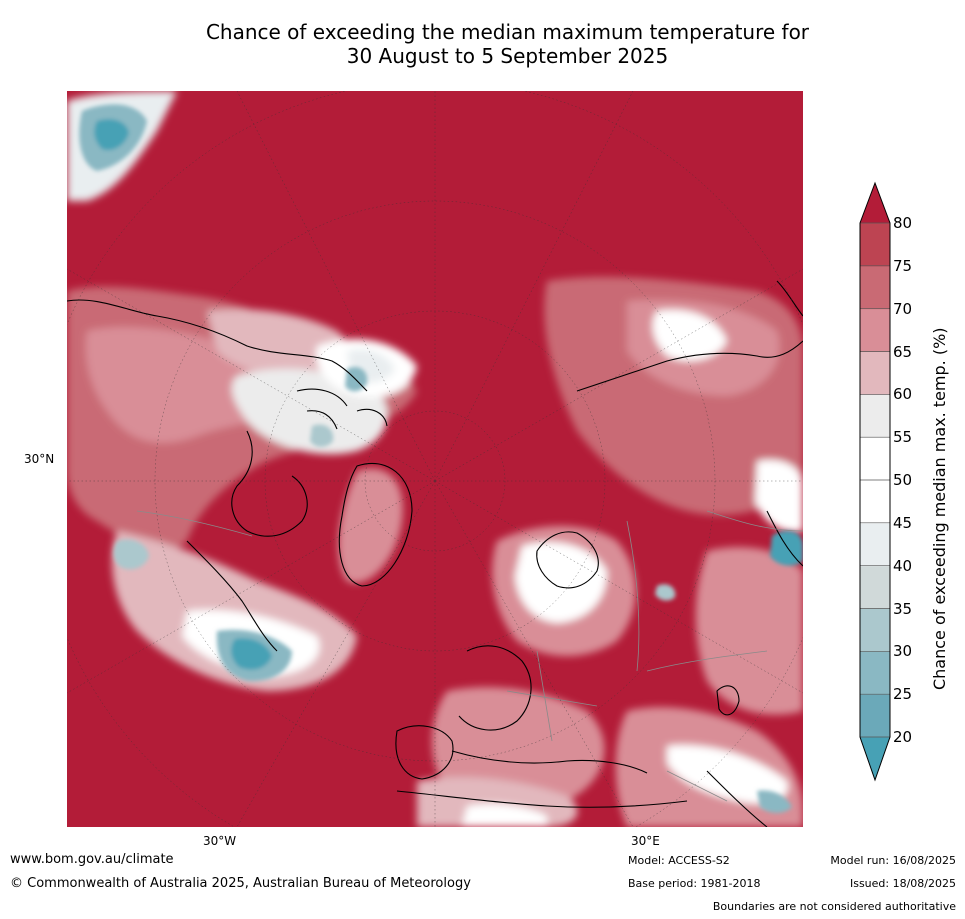  What do you see at coordinates (694, 883) in the screenshot?
I see `footer-base-period: Base period: 1981-2018` at bounding box center [694, 883].